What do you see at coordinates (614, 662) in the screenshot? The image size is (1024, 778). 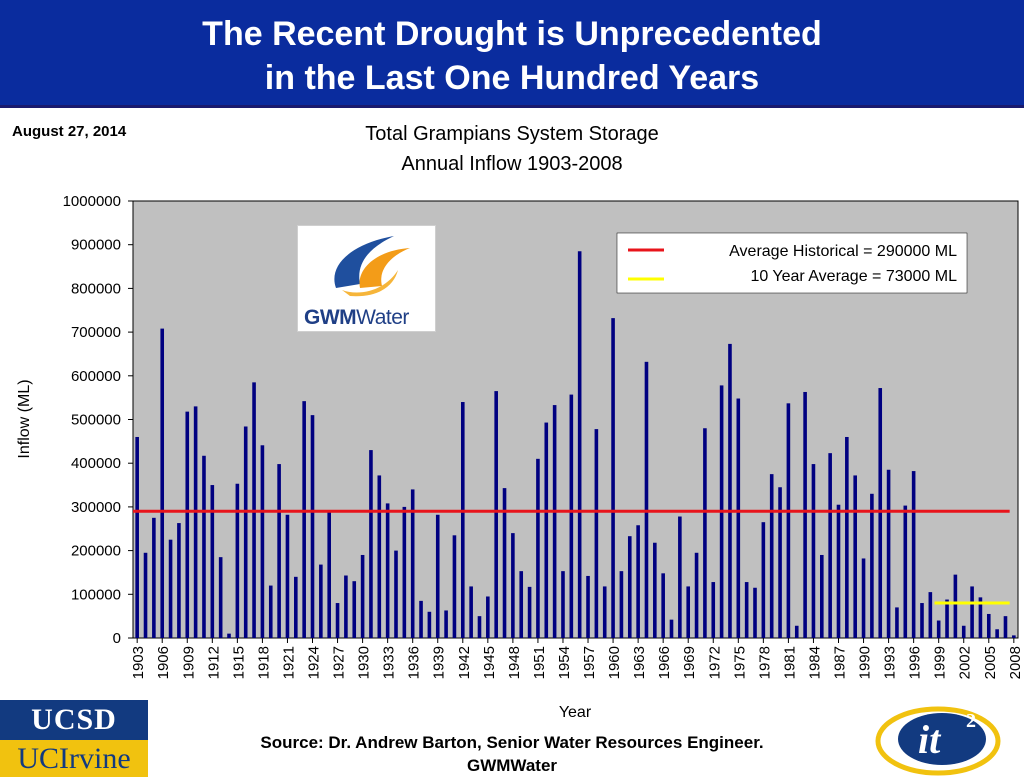 I see `x-tick-label: 1960` at bounding box center [614, 662].